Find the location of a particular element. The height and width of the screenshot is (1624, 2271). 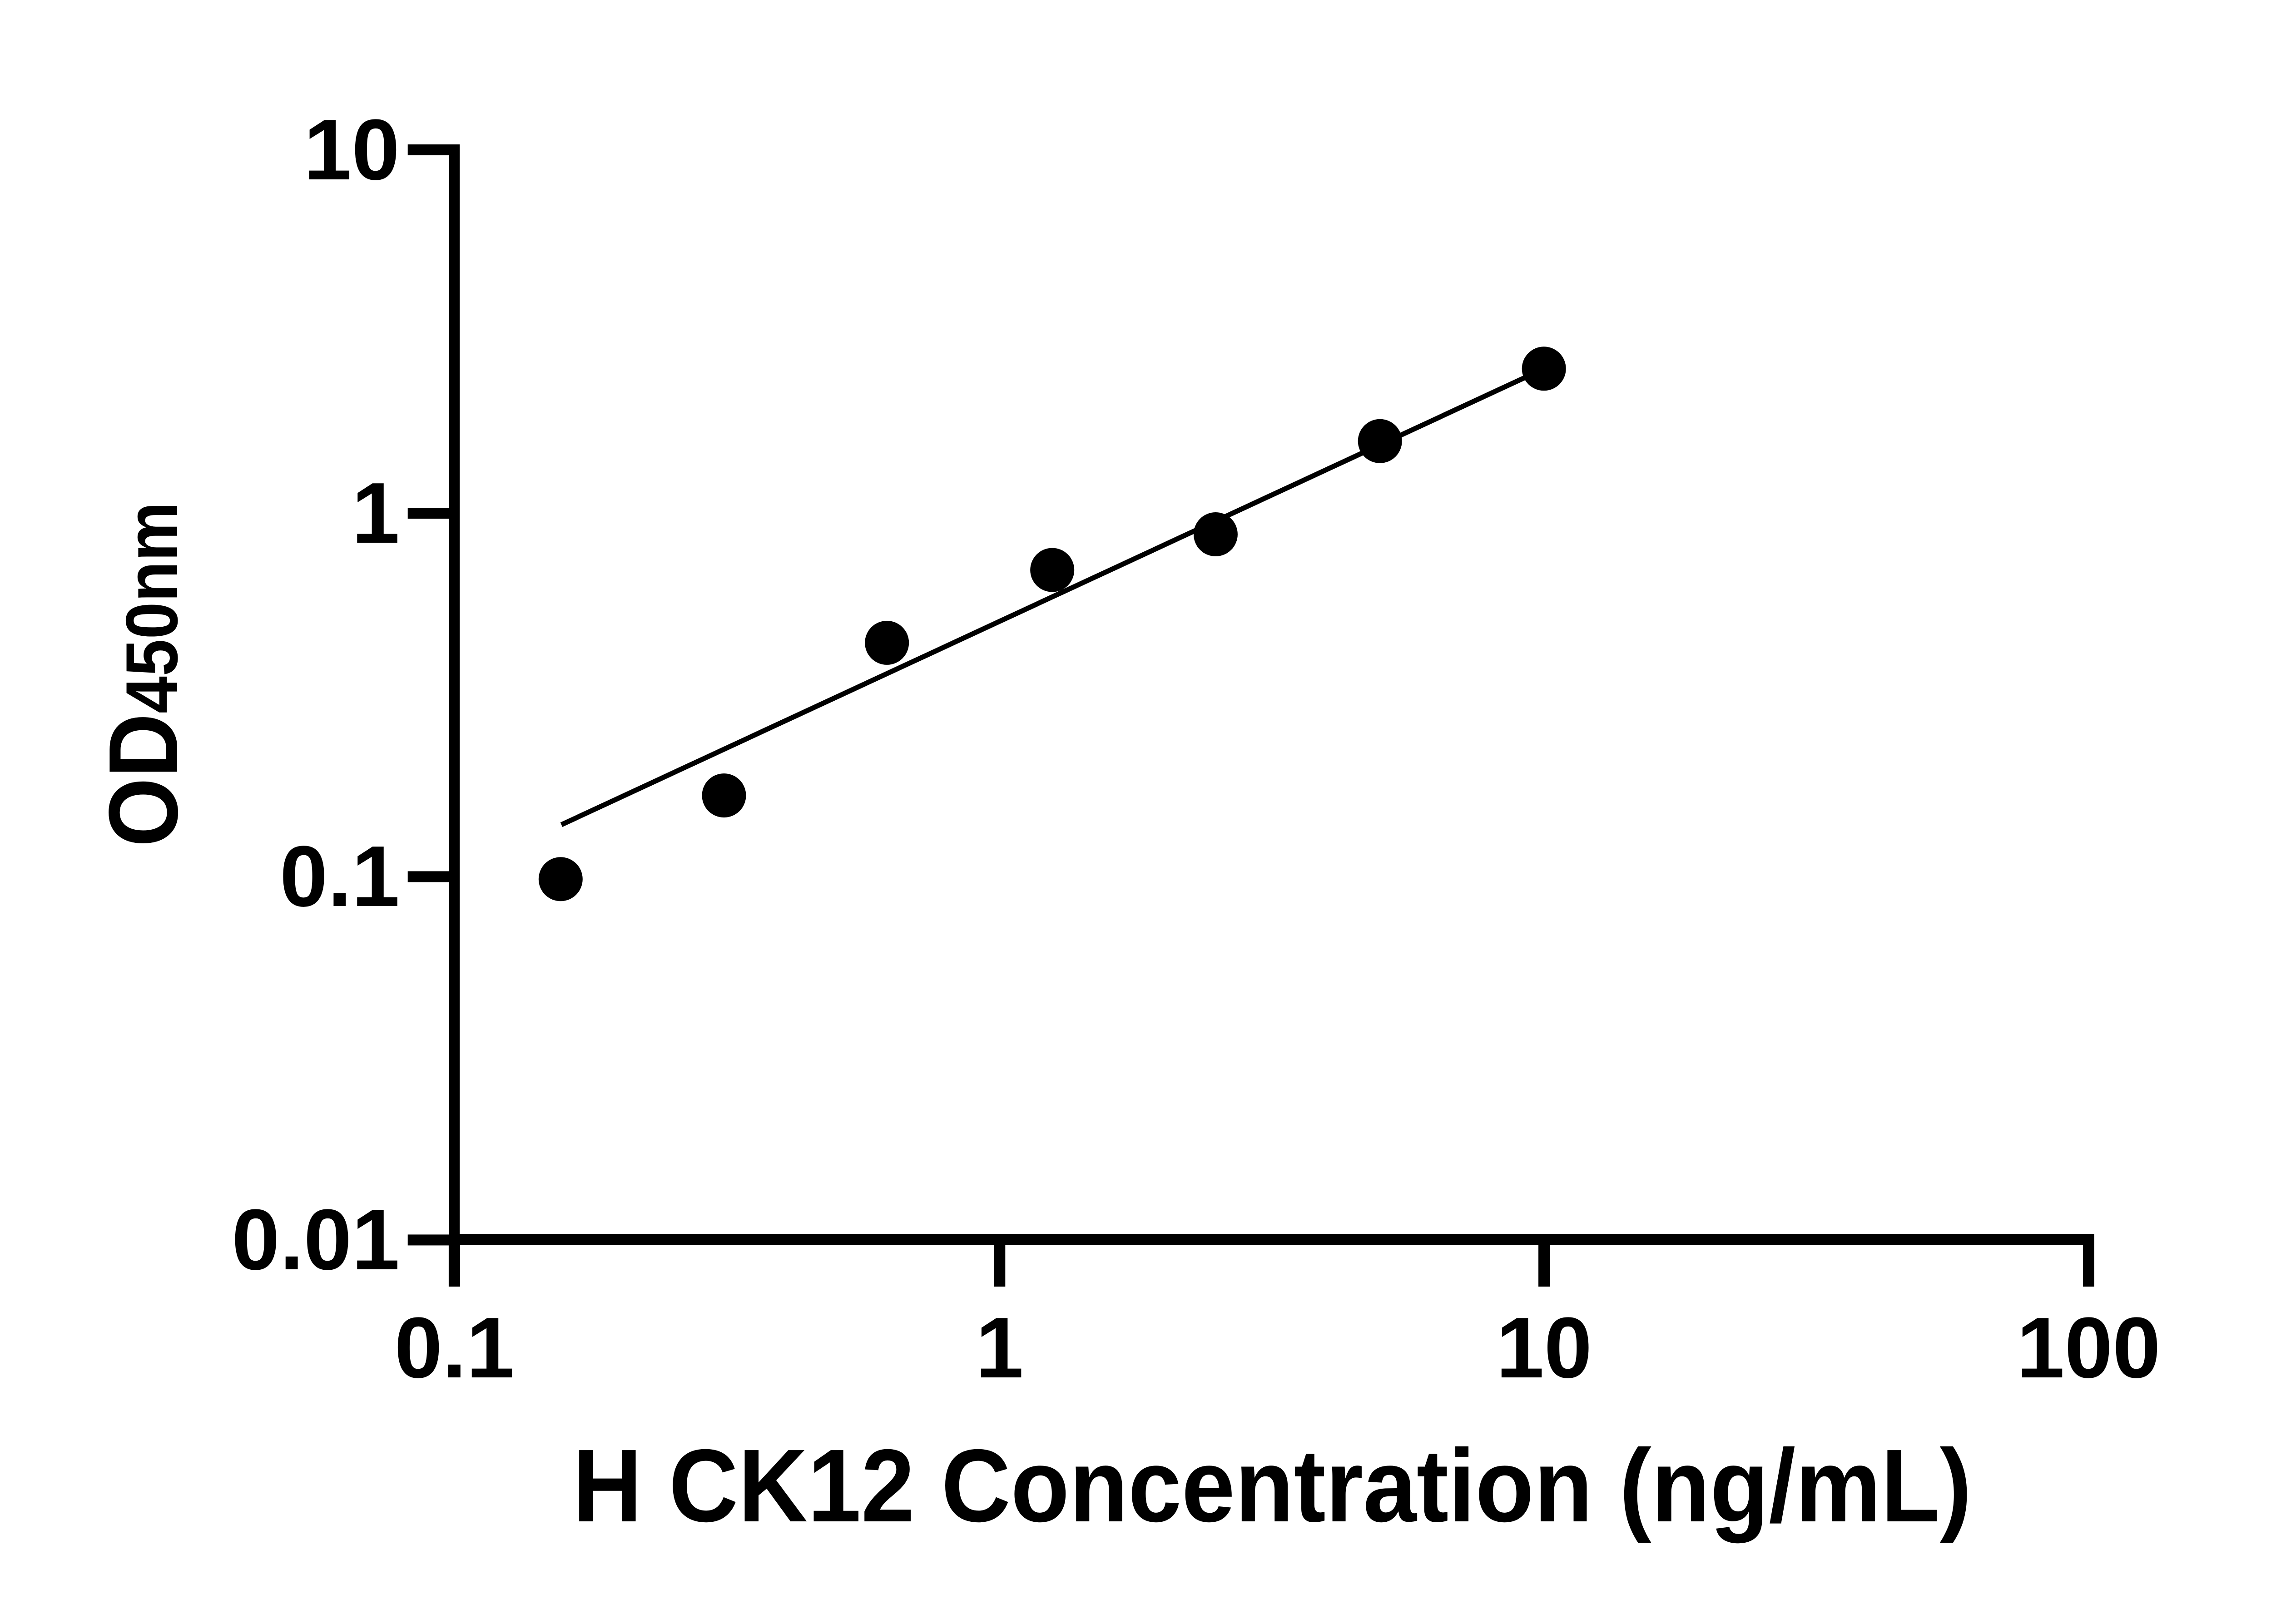

svg-text: H CK12 Concentration (ng/mL) is located at coordinates (1272, 1486).